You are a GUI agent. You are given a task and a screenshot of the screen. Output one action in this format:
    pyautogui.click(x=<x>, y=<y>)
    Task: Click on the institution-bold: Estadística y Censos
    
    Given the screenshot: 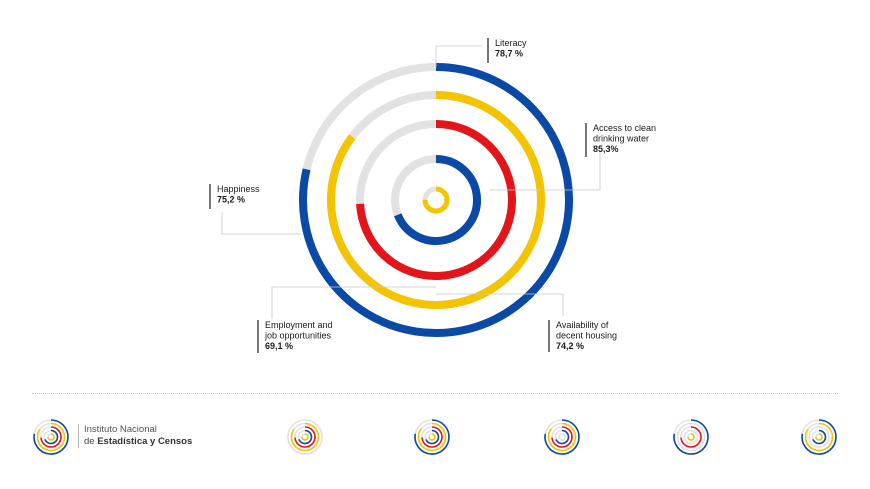 What is the action you would take?
    pyautogui.click(x=145, y=441)
    